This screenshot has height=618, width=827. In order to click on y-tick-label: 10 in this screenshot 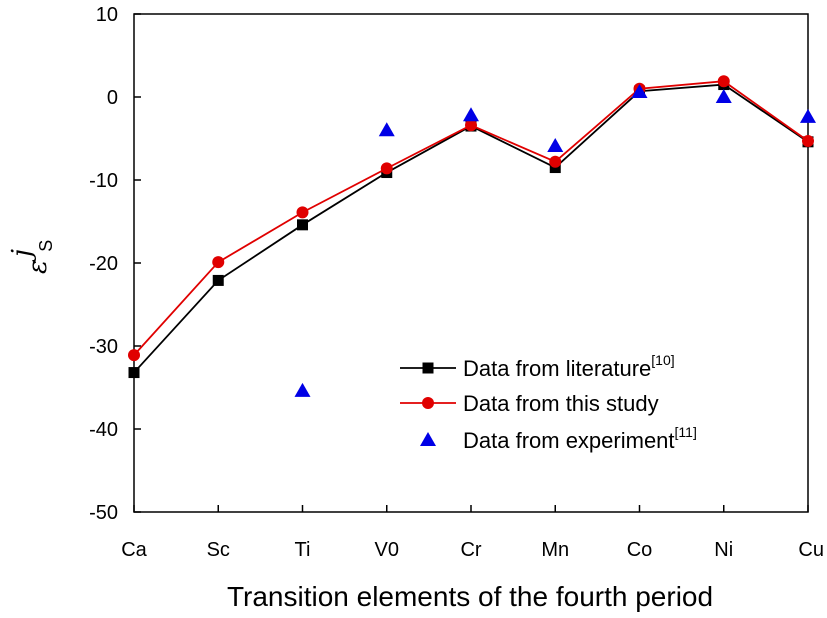, I will do `click(107, 15)`.